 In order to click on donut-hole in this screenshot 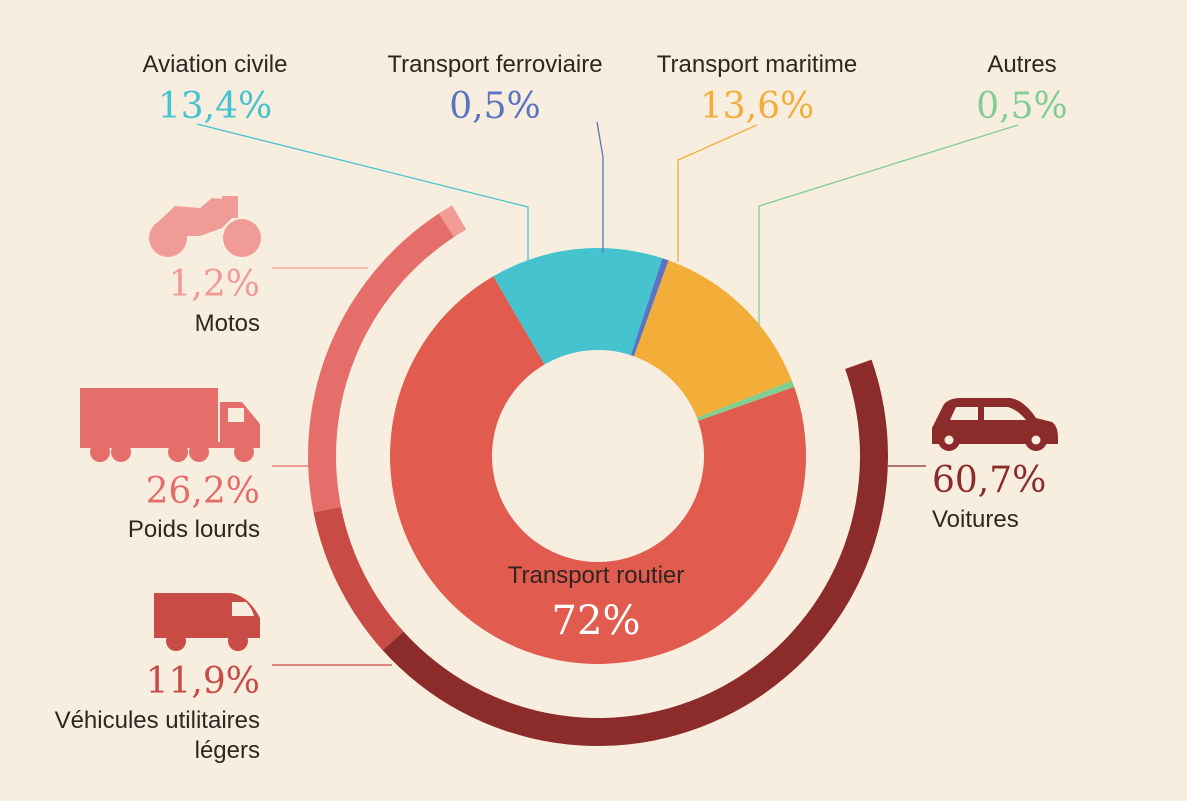, I will do `click(598, 456)`.